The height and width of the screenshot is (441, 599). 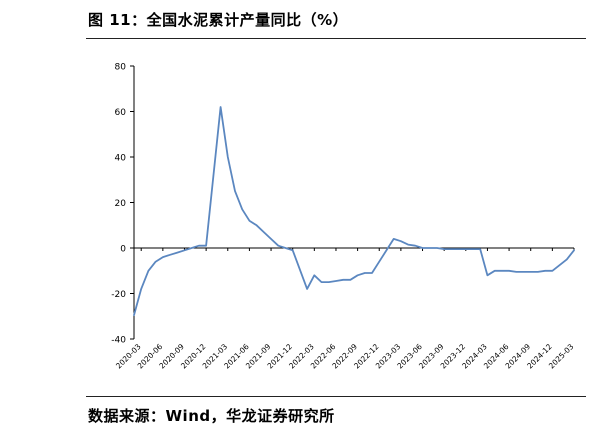 What do you see at coordinates (336, 396) in the screenshot?
I see `bottom-rule` at bounding box center [336, 396].